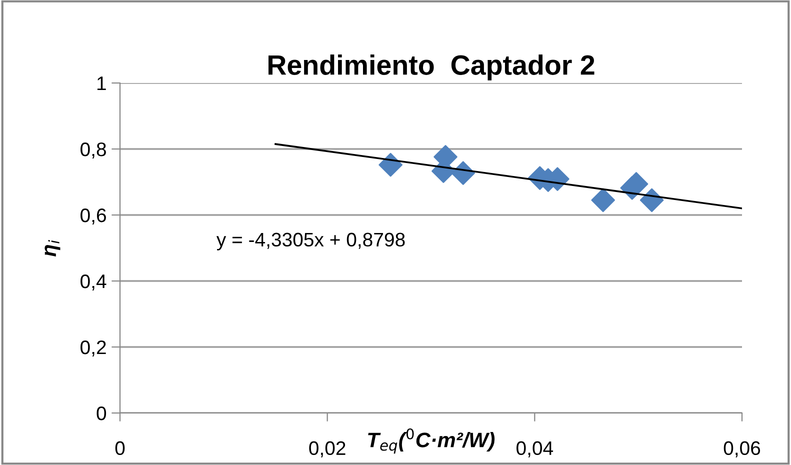 The height and width of the screenshot is (465, 791). Describe the element at coordinates (93, 282) in the screenshot. I see `y-tick-label: 0,4` at that location.